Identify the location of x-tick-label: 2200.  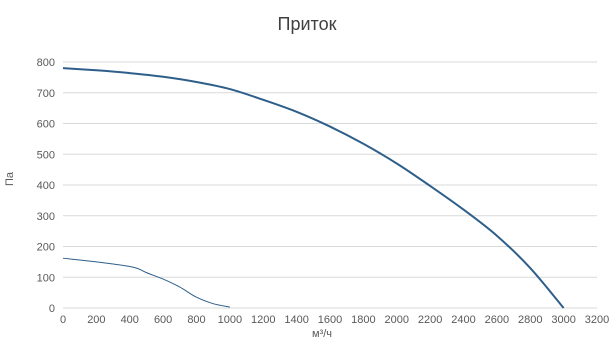
(430, 320).